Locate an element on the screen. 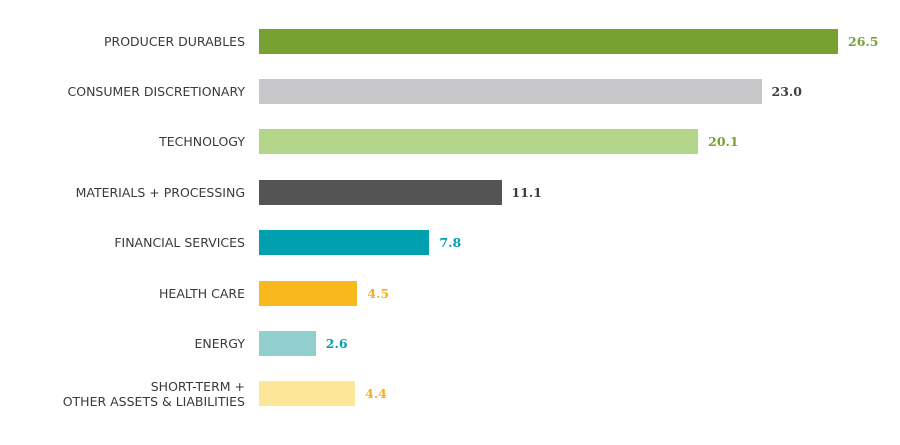 The height and width of the screenshot is (445, 900). value-label: 2.6 is located at coordinates (336, 343).